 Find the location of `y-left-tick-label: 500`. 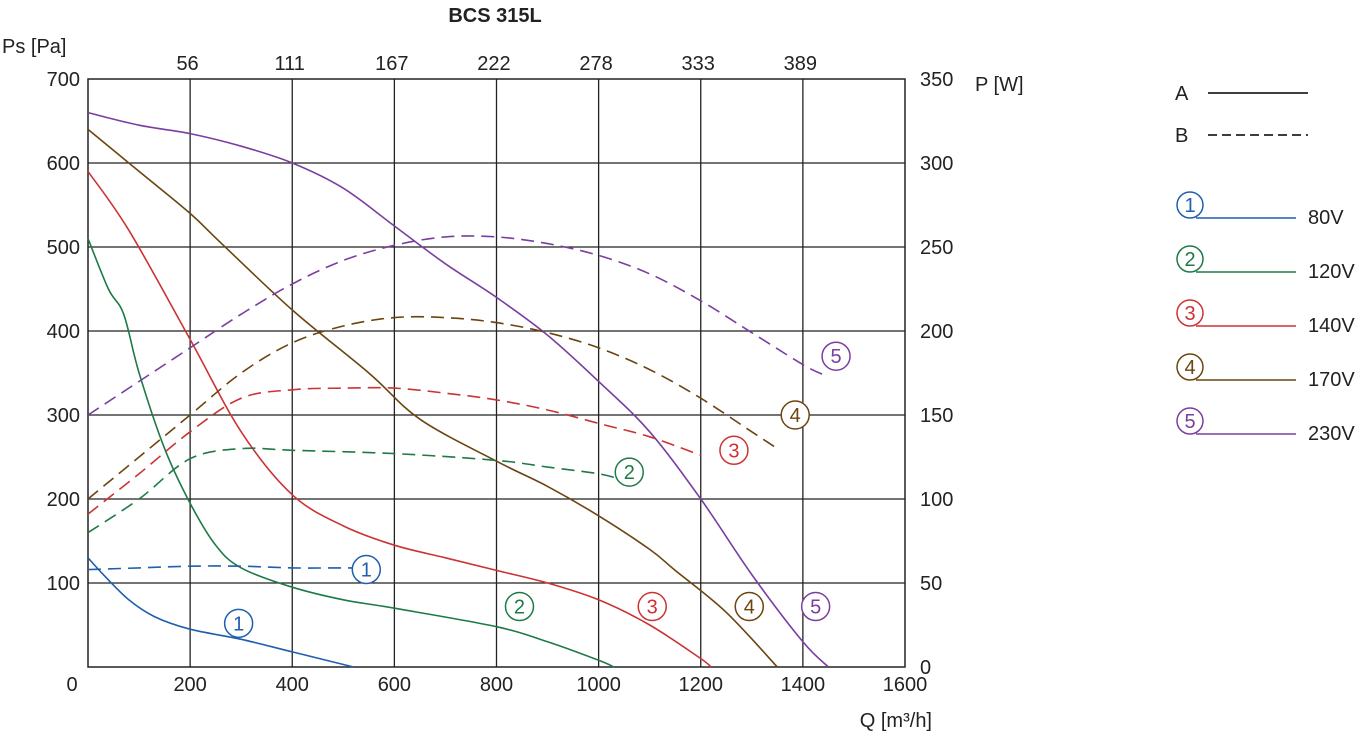

y-left-tick-label: 500 is located at coordinates (63, 248).